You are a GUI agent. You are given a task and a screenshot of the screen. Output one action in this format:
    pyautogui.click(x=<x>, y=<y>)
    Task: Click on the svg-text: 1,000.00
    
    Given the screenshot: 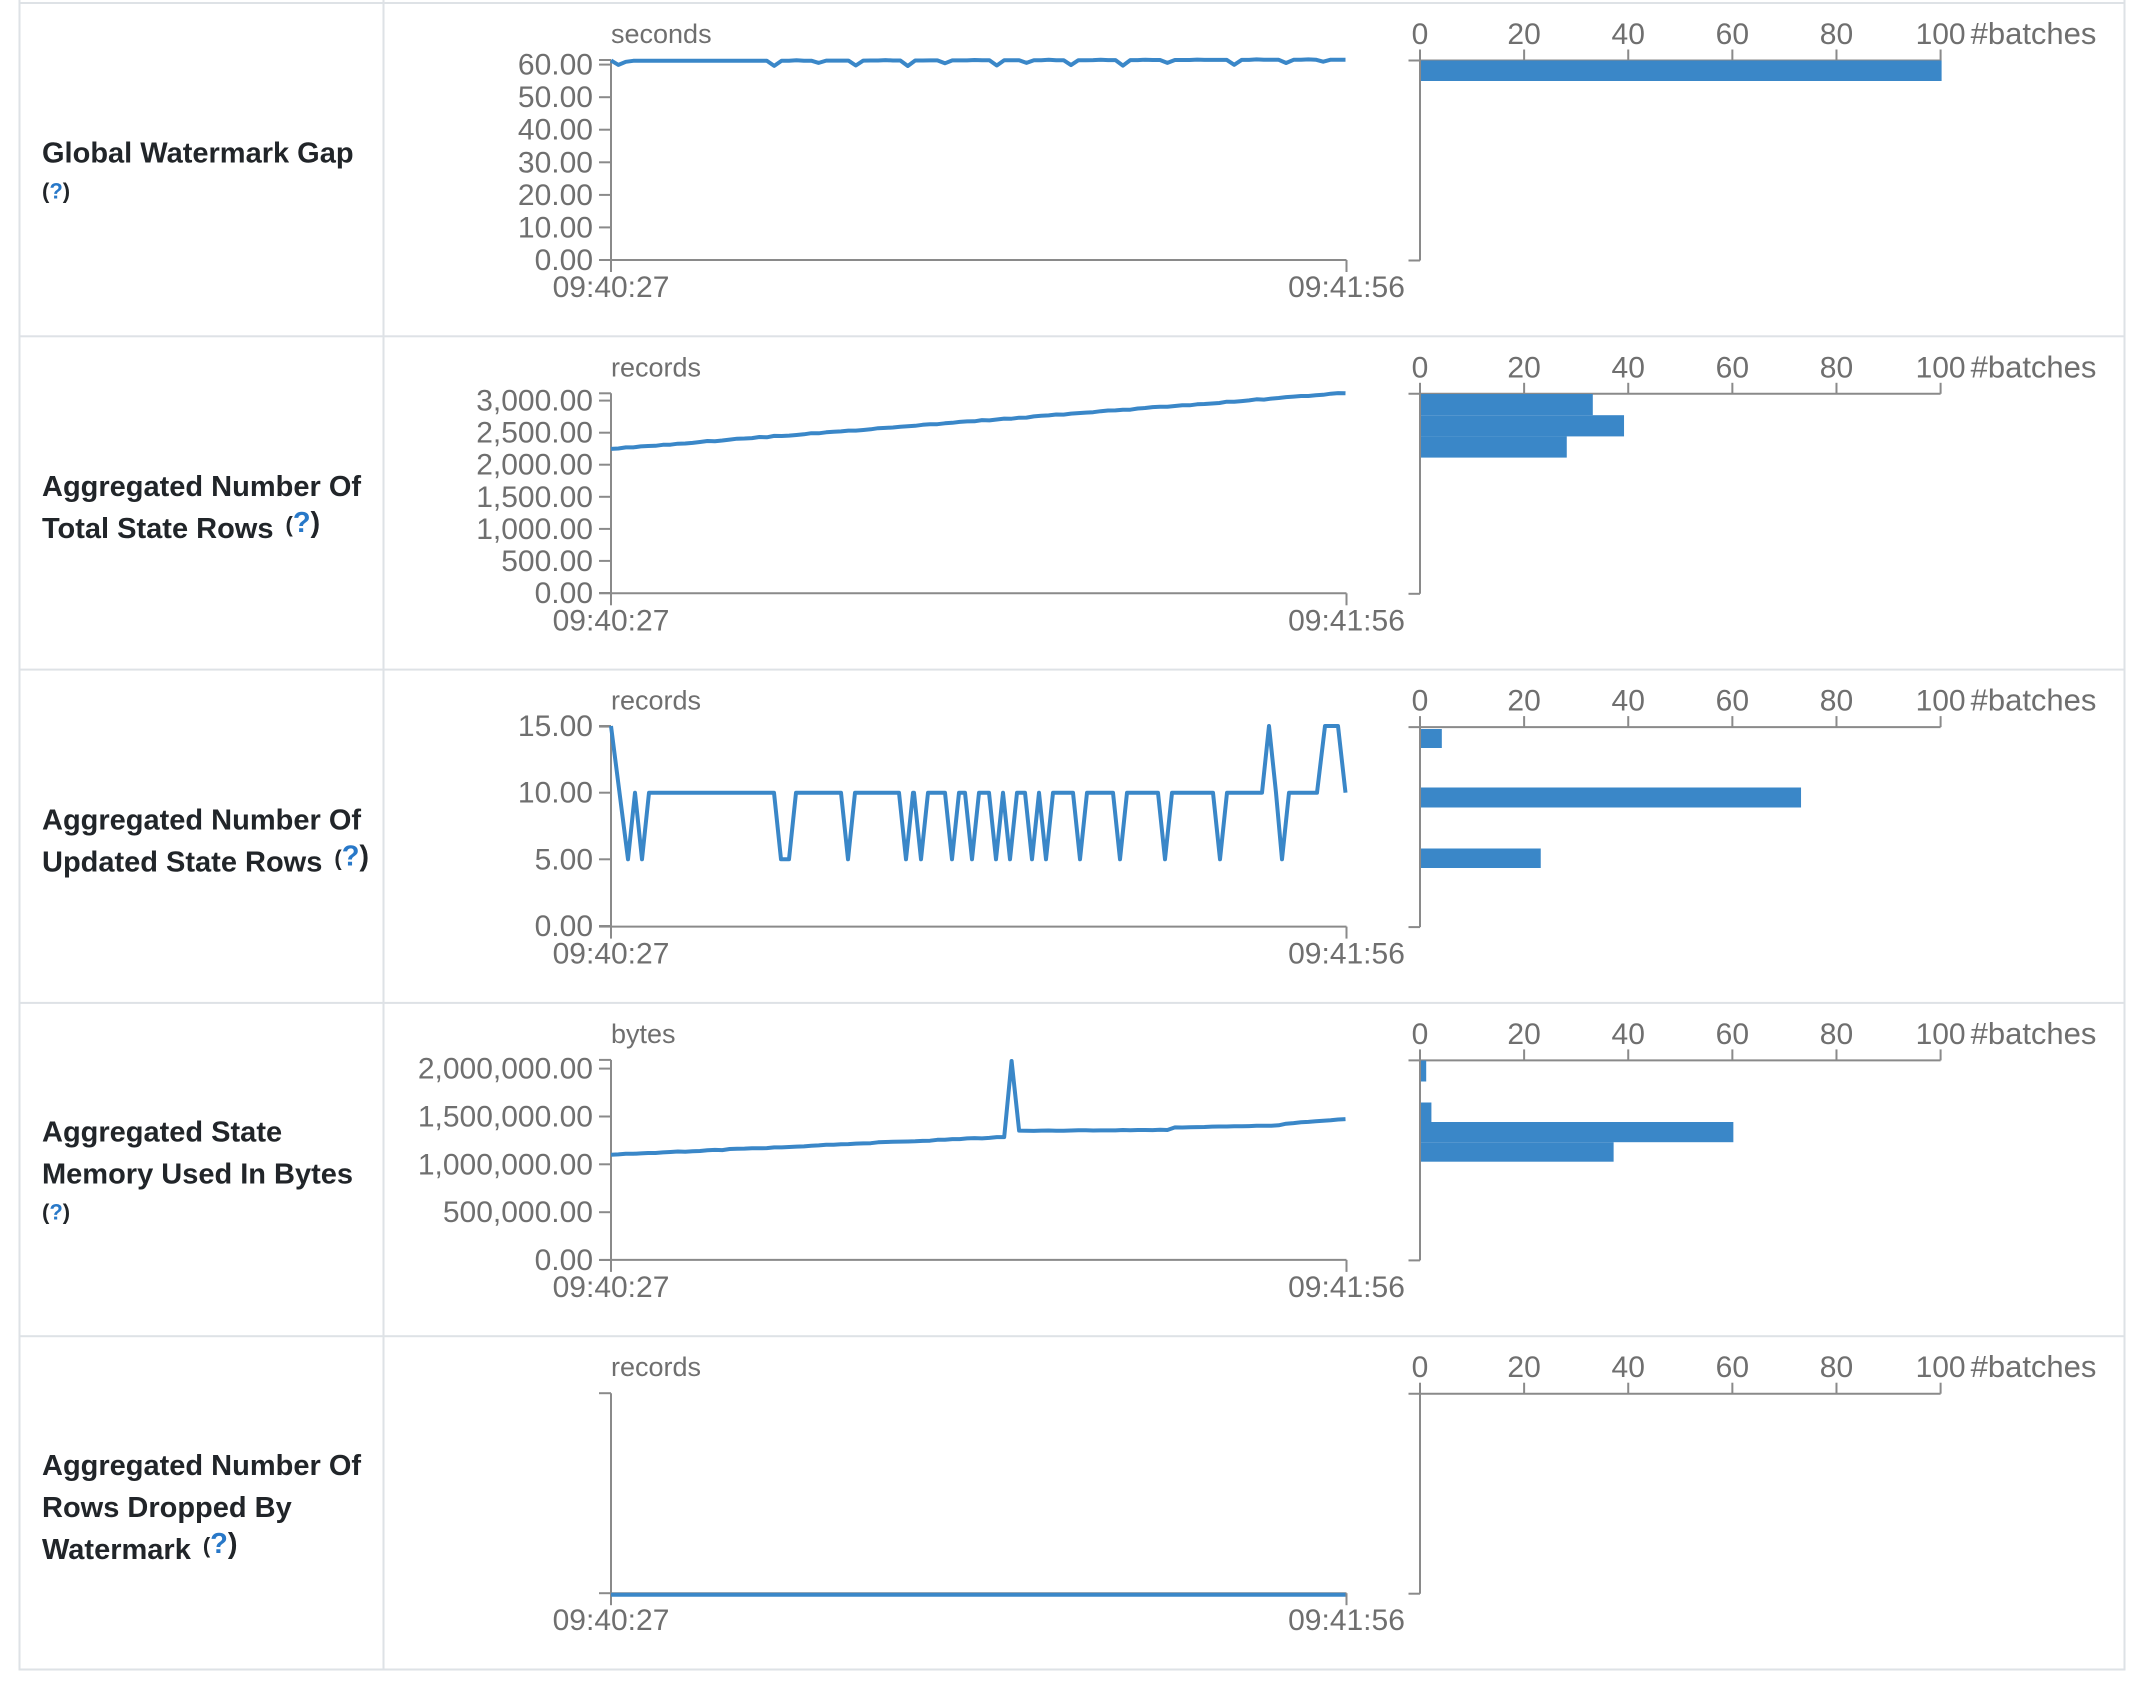 What is the action you would take?
    pyautogui.click(x=534, y=529)
    